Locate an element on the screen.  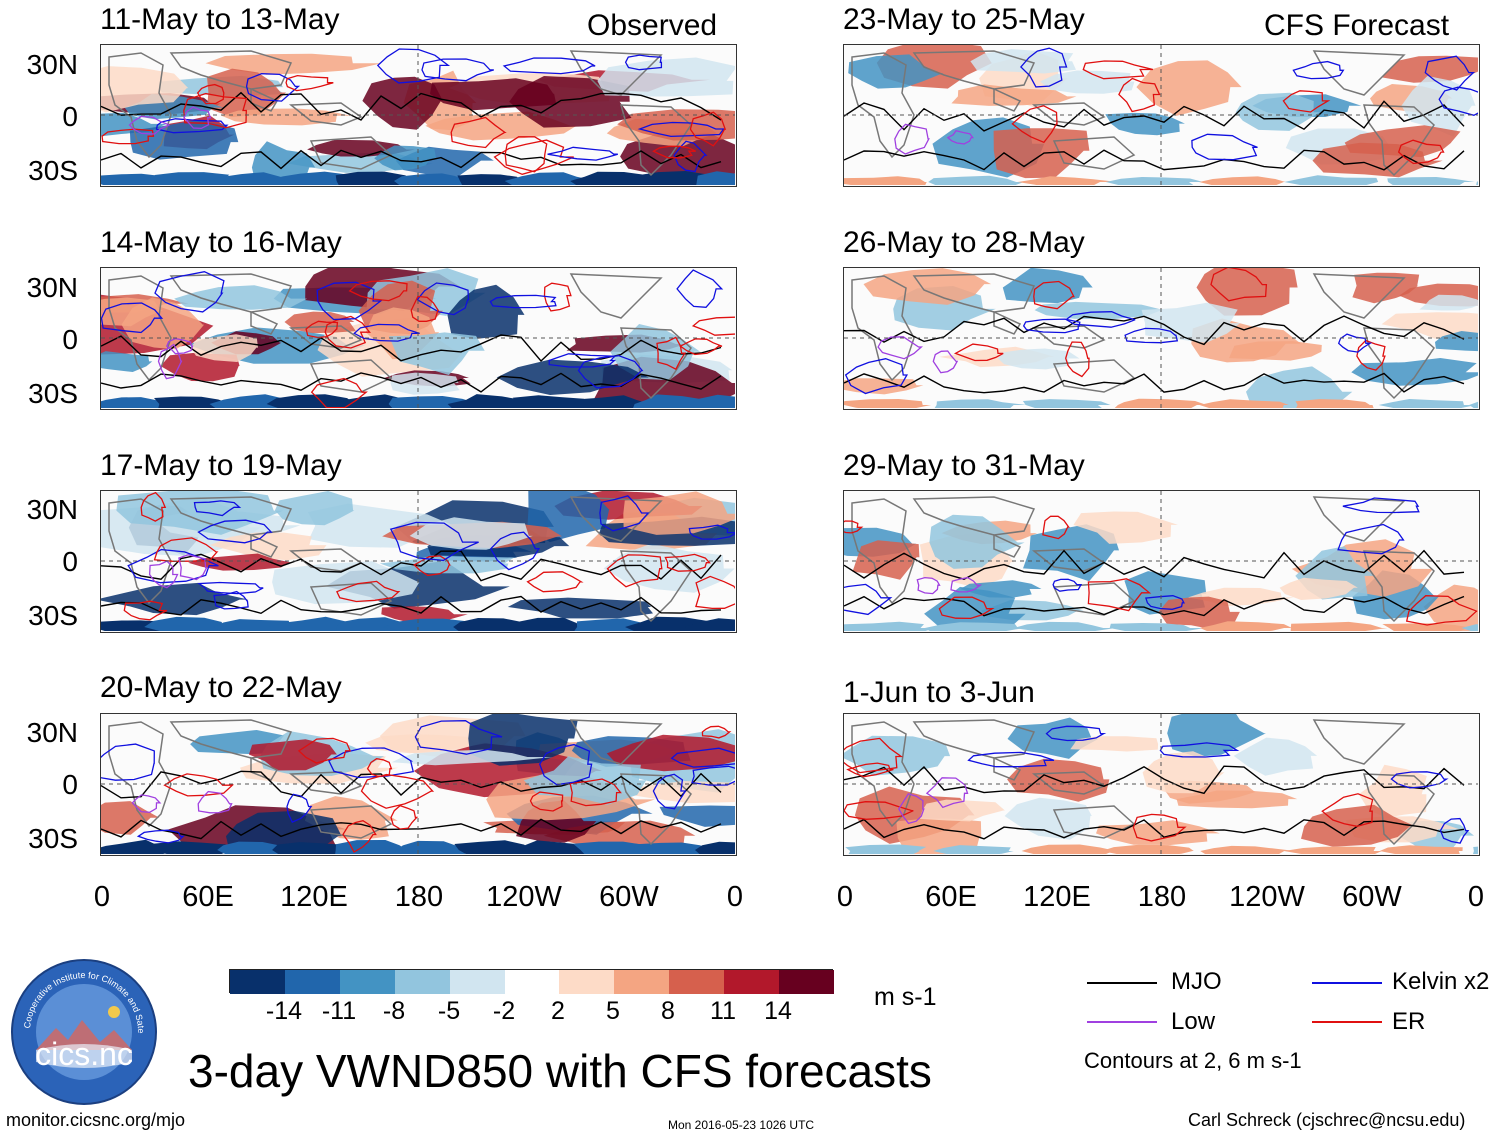
legend-swatch-er is located at coordinates (1347, 1022).